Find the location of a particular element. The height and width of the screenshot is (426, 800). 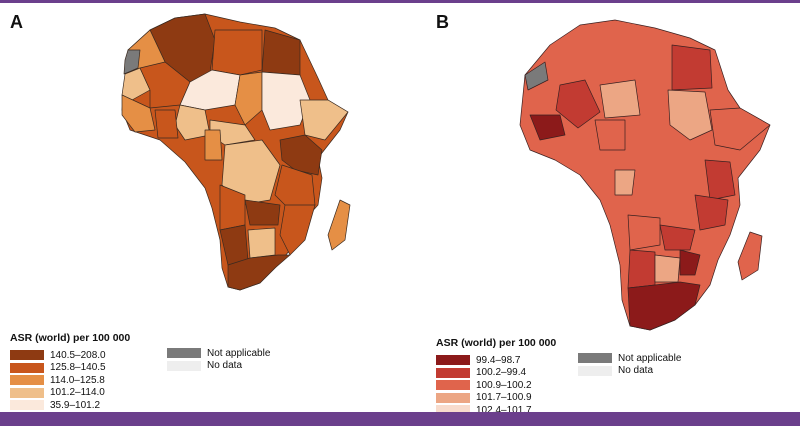

legend-b-not-applicable: Not applicable is located at coordinates (629, 358).